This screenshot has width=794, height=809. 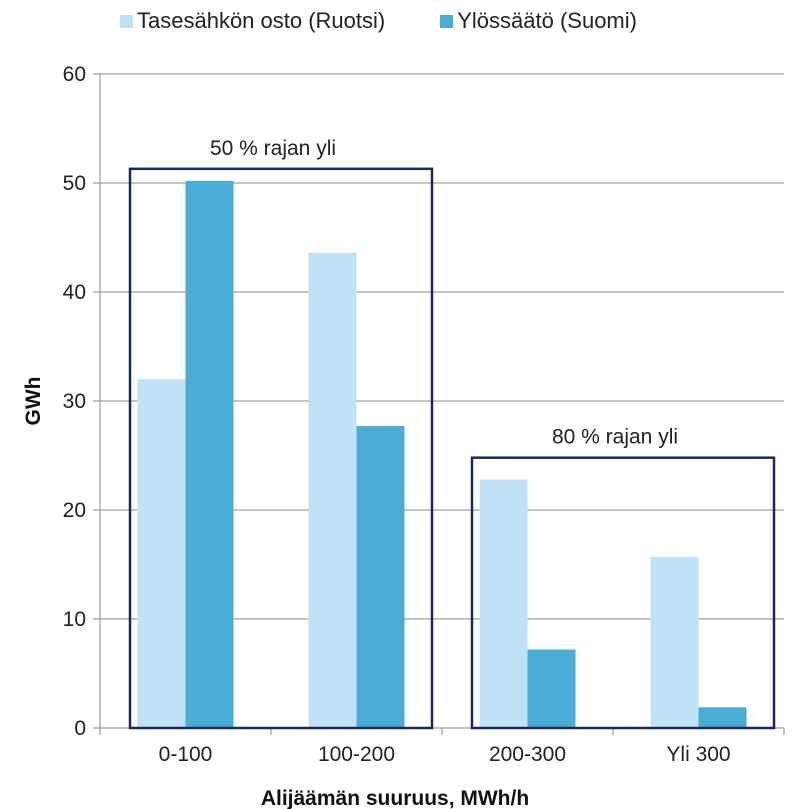 I want to click on x-tick-label: 200-300, so click(x=527, y=754).